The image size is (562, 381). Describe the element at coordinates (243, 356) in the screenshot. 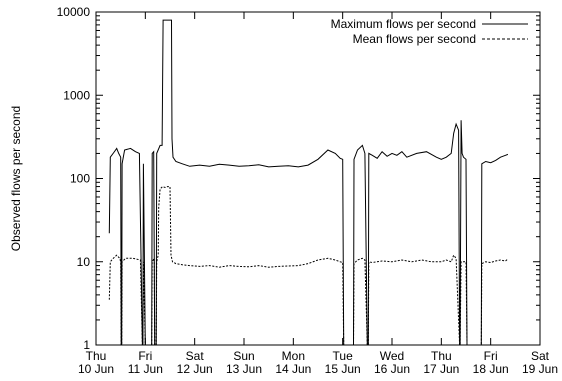

I see `x-tick-day: Sun` at that location.